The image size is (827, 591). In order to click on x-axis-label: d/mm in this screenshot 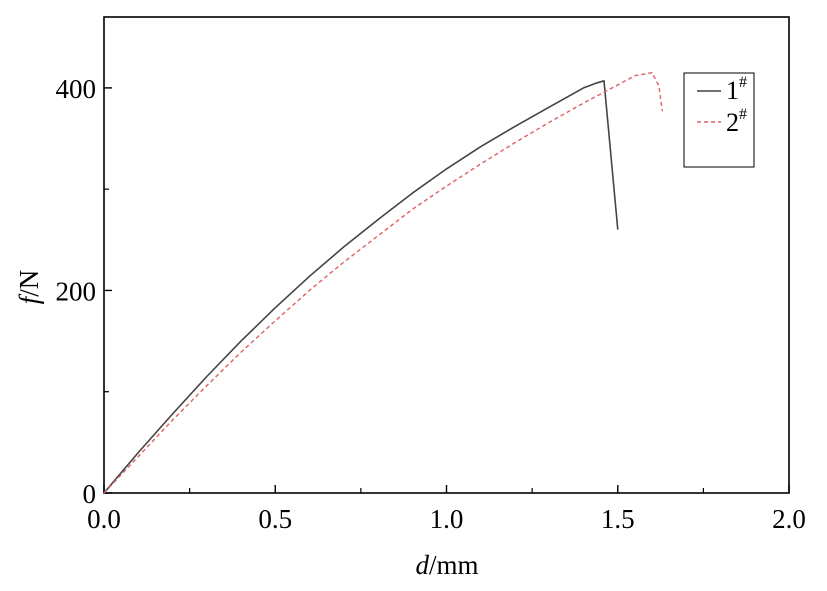, I will do `click(446, 565)`.